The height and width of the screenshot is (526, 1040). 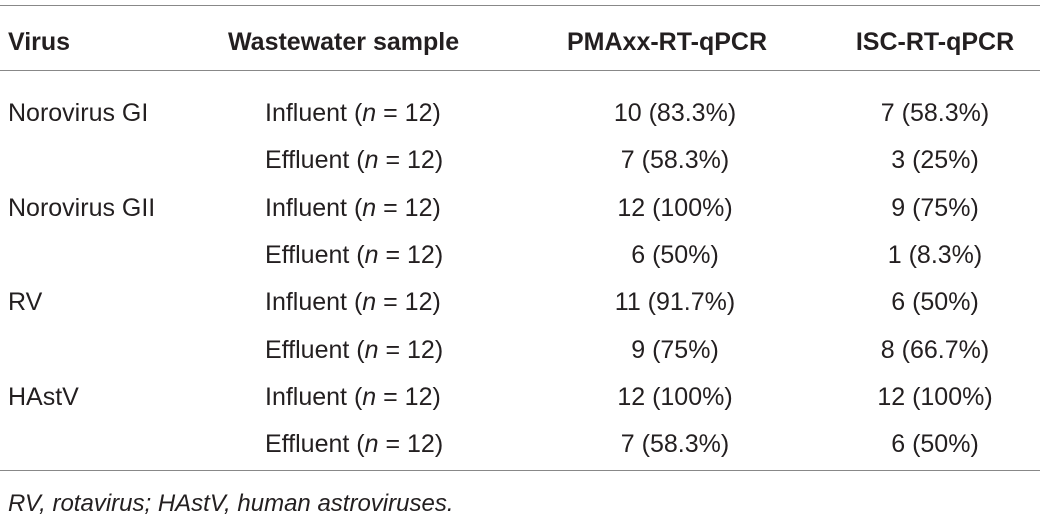 I want to click on count-cell: 3 (25%), so click(x=935, y=160).